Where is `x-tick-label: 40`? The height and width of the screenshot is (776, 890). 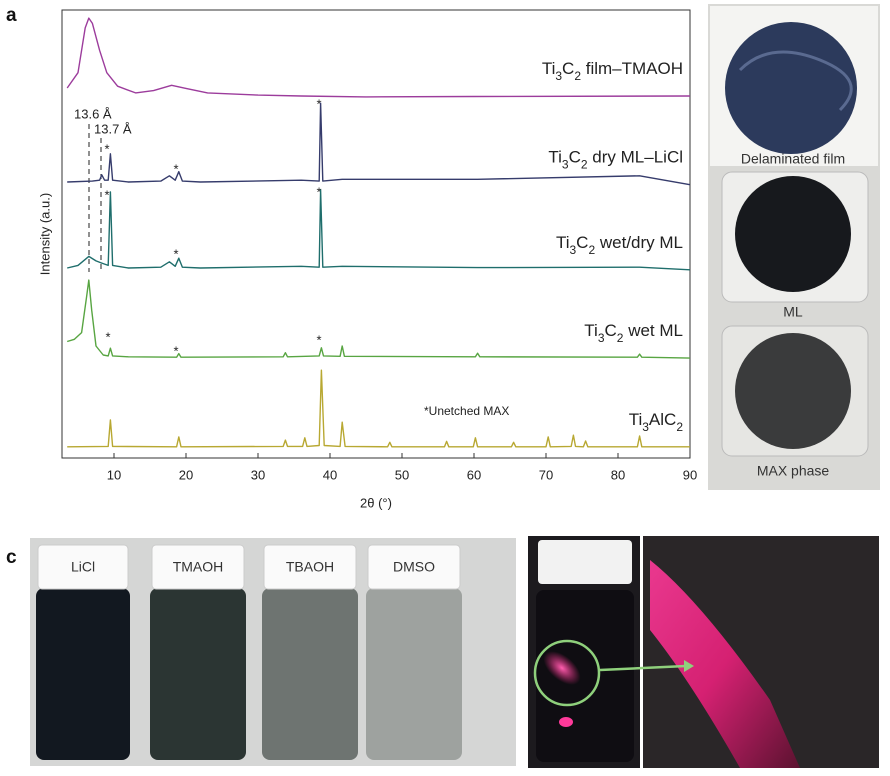
x-tick-label: 40 is located at coordinates (330, 474).